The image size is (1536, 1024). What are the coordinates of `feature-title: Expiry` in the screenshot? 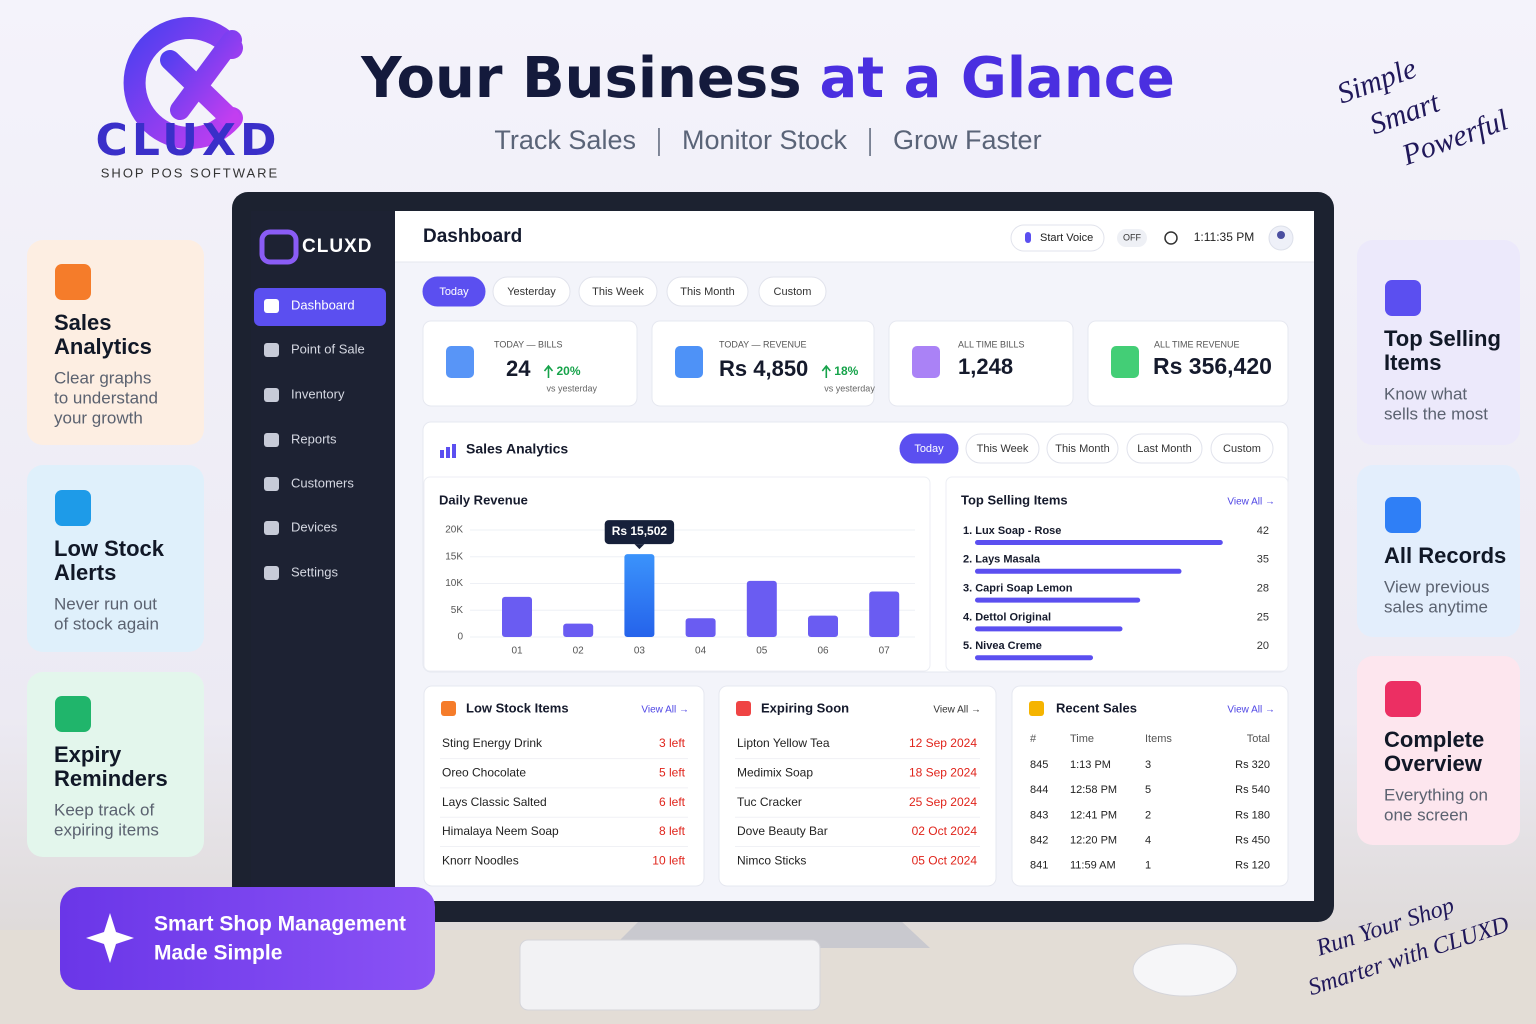 It's located at (88, 754).